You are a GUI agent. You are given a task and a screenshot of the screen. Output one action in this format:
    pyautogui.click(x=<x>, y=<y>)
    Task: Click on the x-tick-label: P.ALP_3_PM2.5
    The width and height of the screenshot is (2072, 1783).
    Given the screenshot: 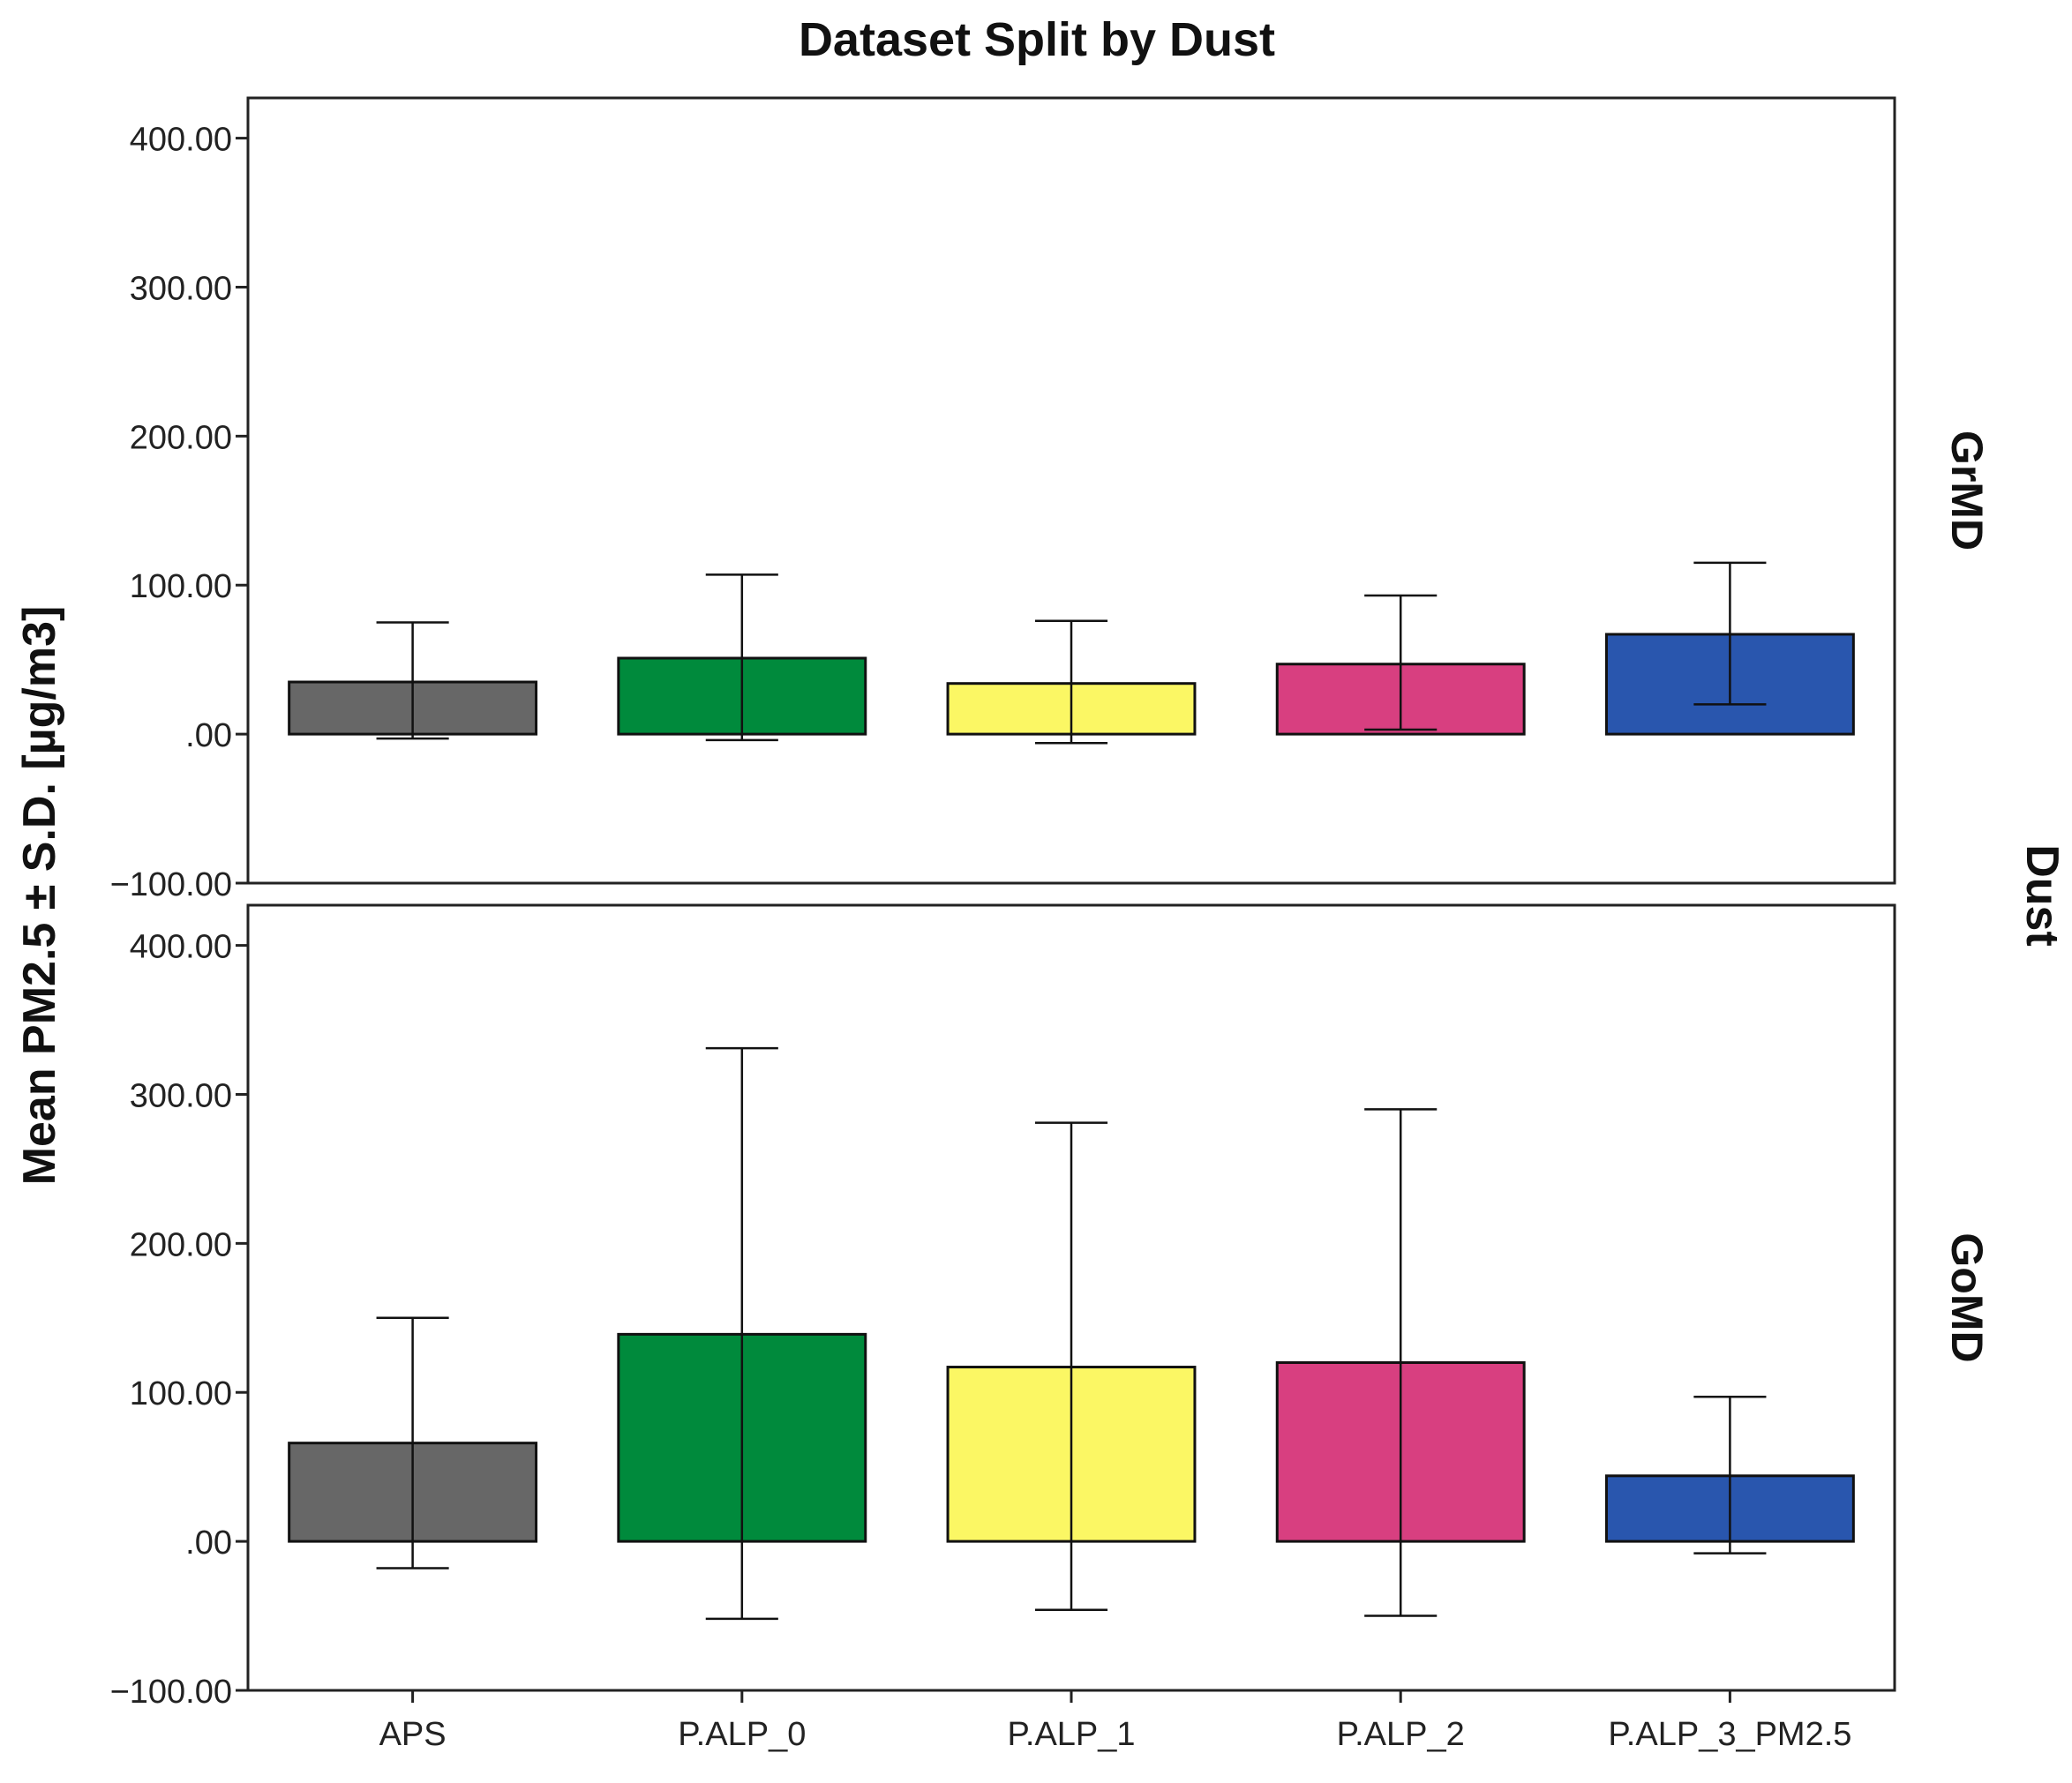 What is the action you would take?
    pyautogui.click(x=1730, y=1735)
    